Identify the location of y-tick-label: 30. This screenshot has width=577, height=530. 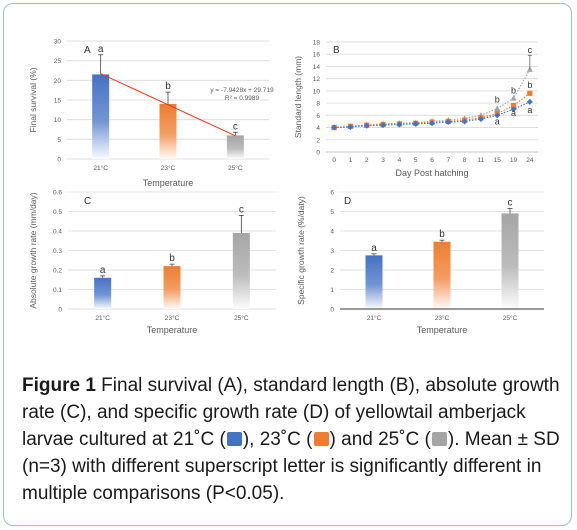
(58, 42).